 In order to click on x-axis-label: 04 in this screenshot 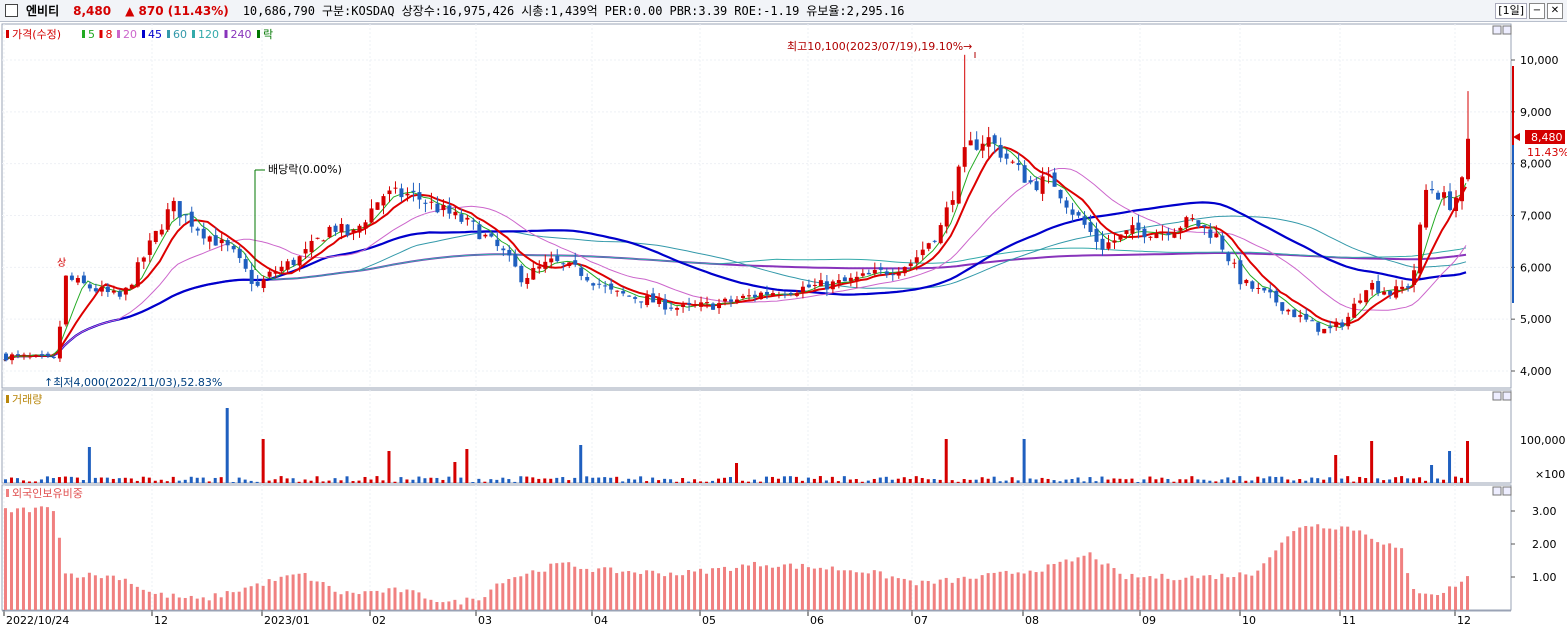, I will do `click(601, 620)`.